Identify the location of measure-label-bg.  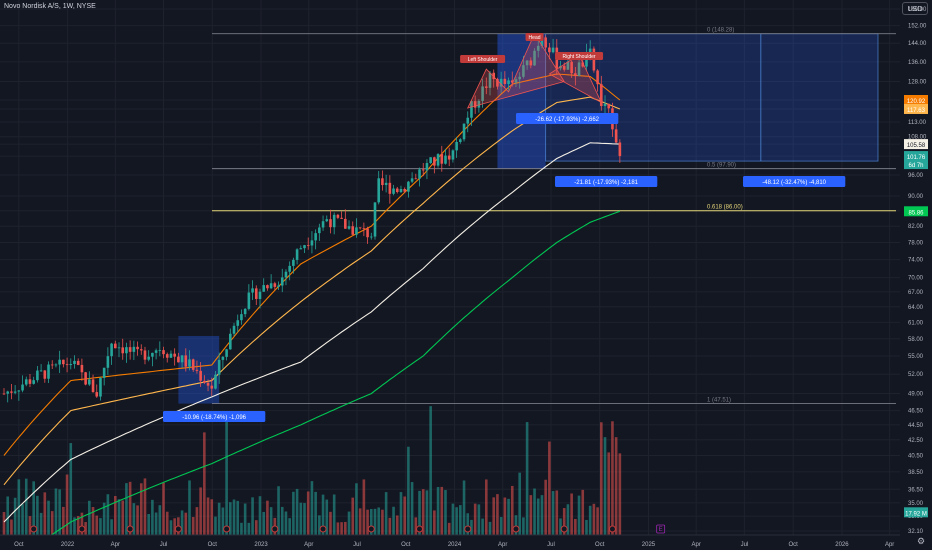
(794, 181).